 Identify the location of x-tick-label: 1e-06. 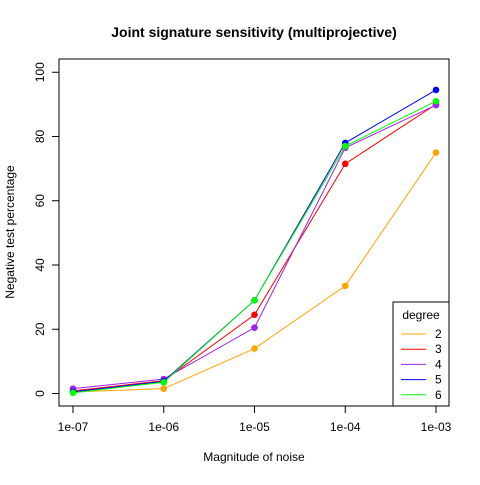
(163, 427).